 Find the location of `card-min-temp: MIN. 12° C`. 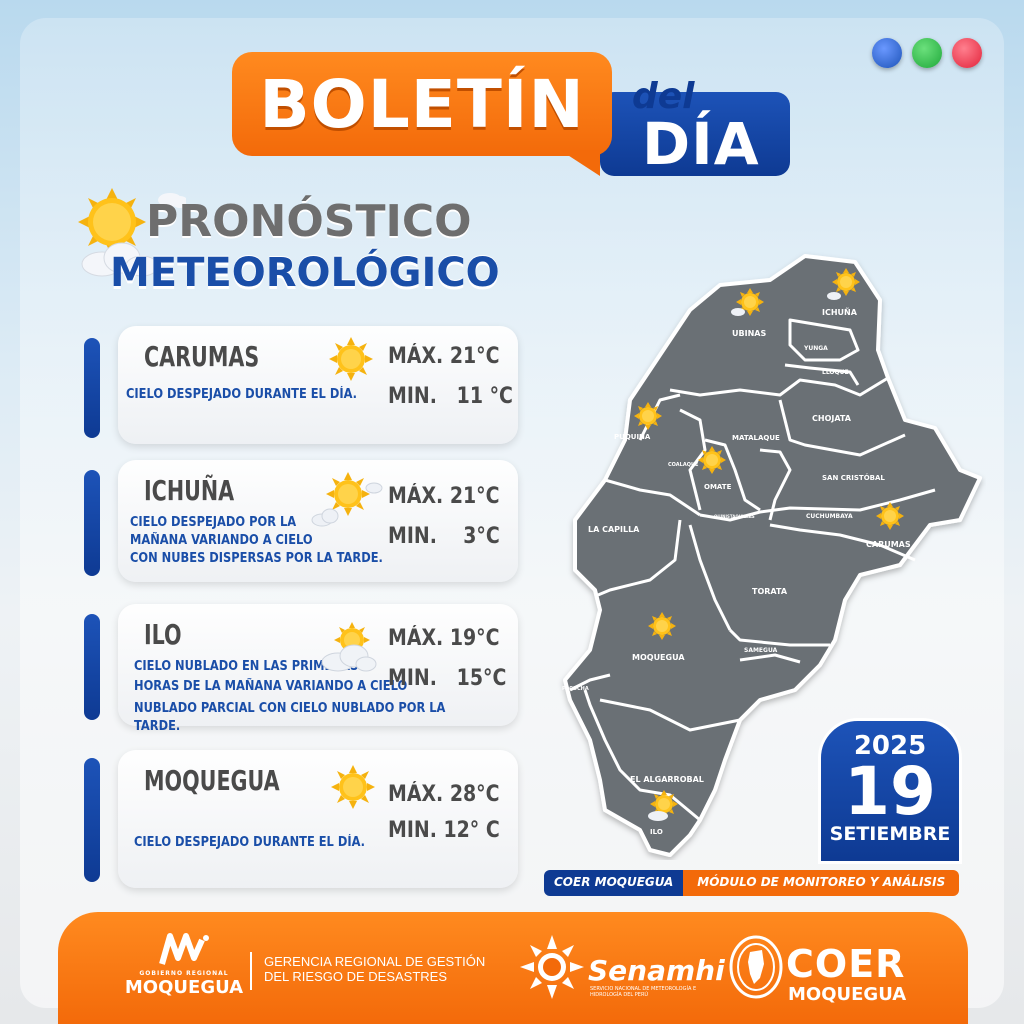

card-min-temp: MIN. 12° C is located at coordinates (444, 830).